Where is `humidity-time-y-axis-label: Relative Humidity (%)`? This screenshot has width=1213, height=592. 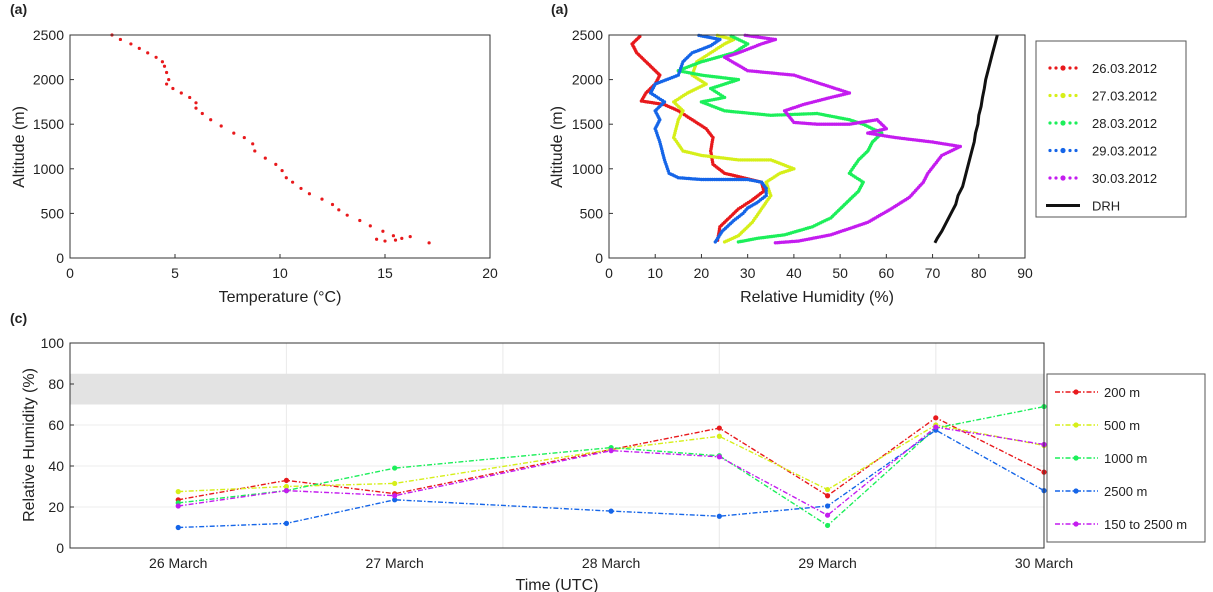 humidity-time-y-axis-label: Relative Humidity (%) is located at coordinates (29, 445).